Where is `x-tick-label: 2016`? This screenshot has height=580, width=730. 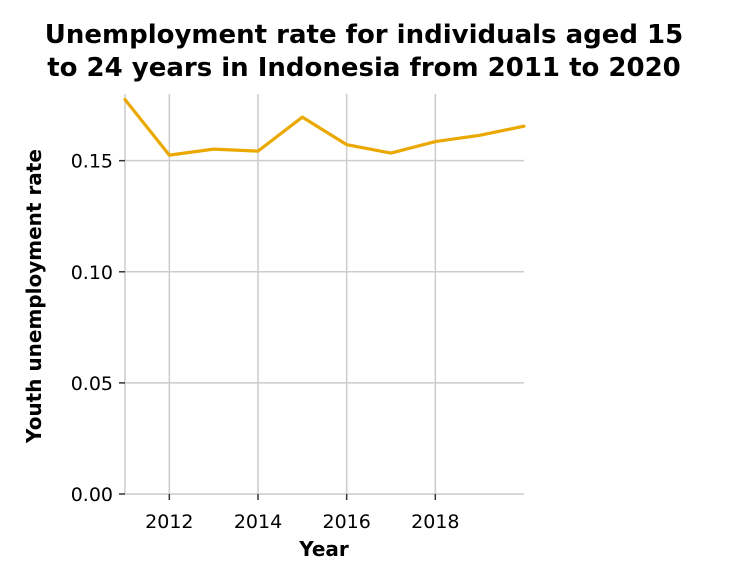
x-tick-label: 2016 is located at coordinates (346, 522).